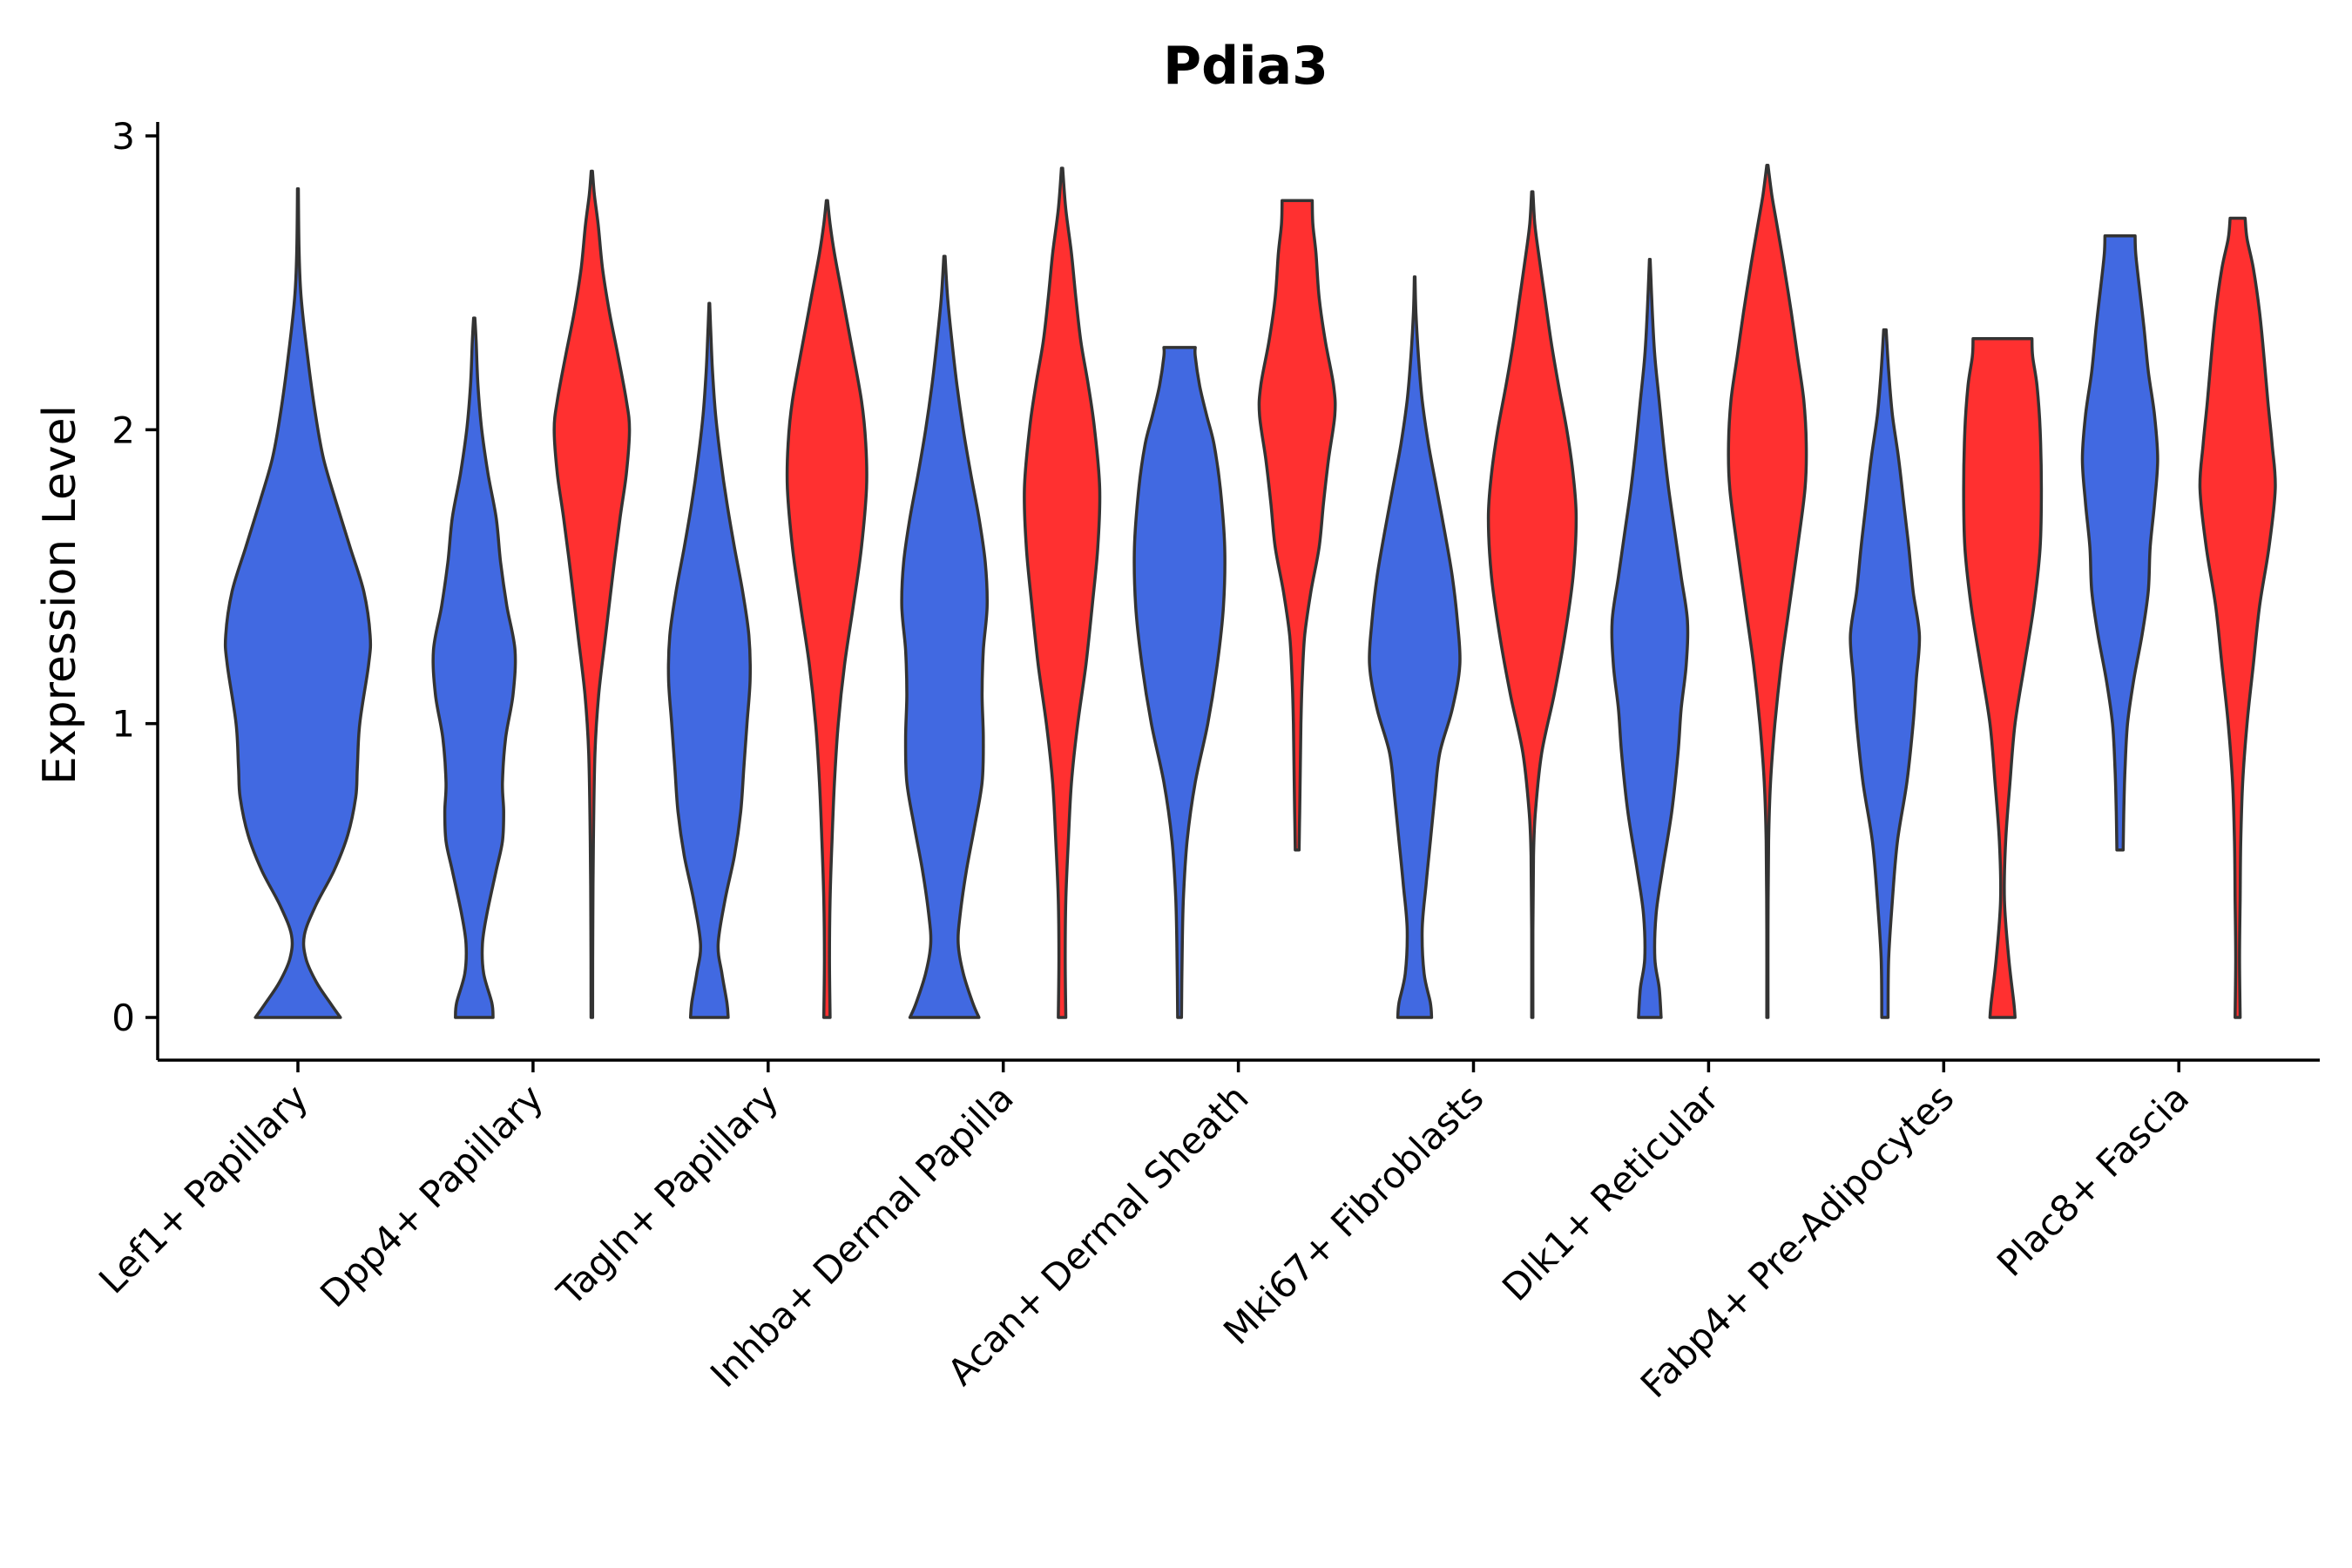  What do you see at coordinates (135, 577) in the screenshot?
I see `y-ticks: 0 1 2 3` at bounding box center [135, 577].